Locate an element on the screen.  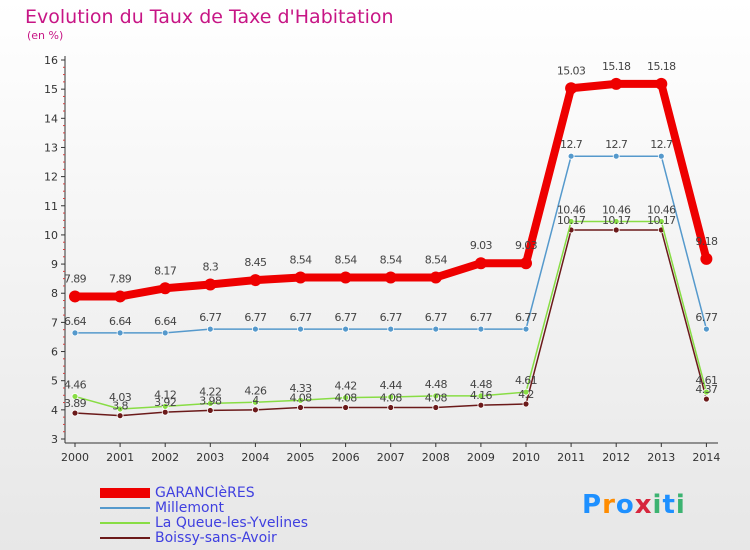
x-tick-label: 2000 is located at coordinates (75, 457).